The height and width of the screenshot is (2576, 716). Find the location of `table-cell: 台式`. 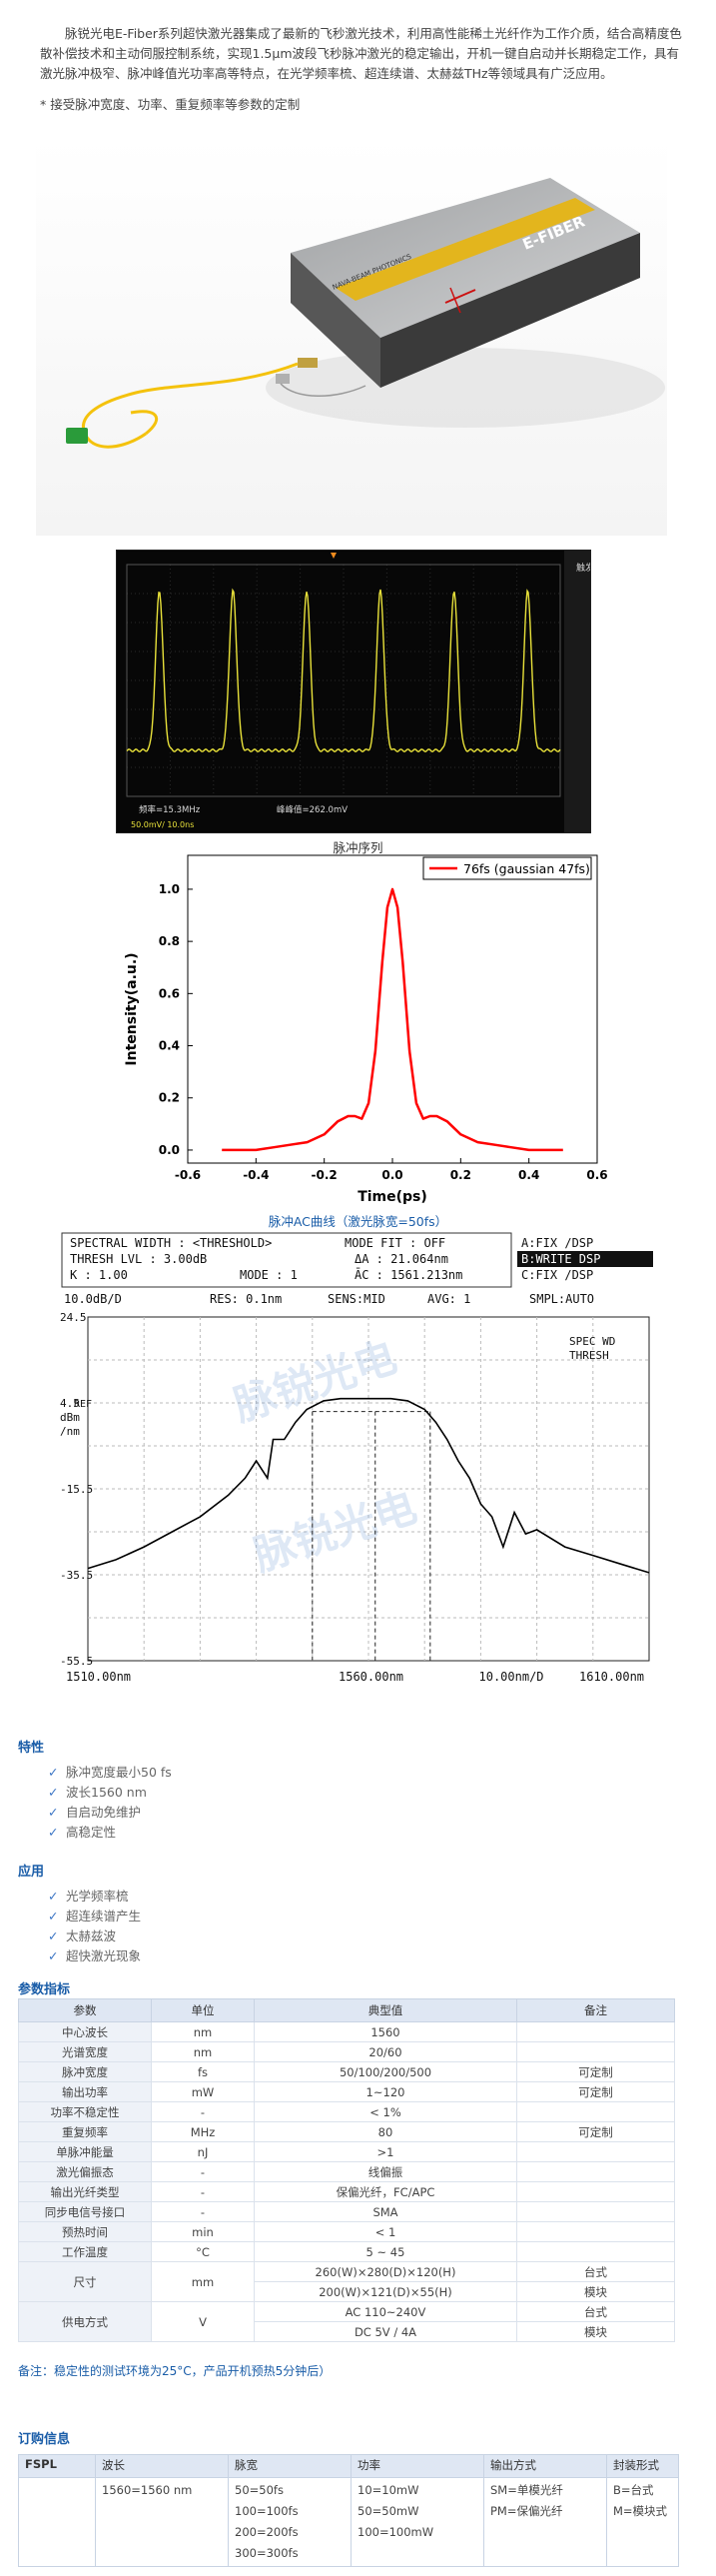

table-cell: 台式 is located at coordinates (596, 2311).